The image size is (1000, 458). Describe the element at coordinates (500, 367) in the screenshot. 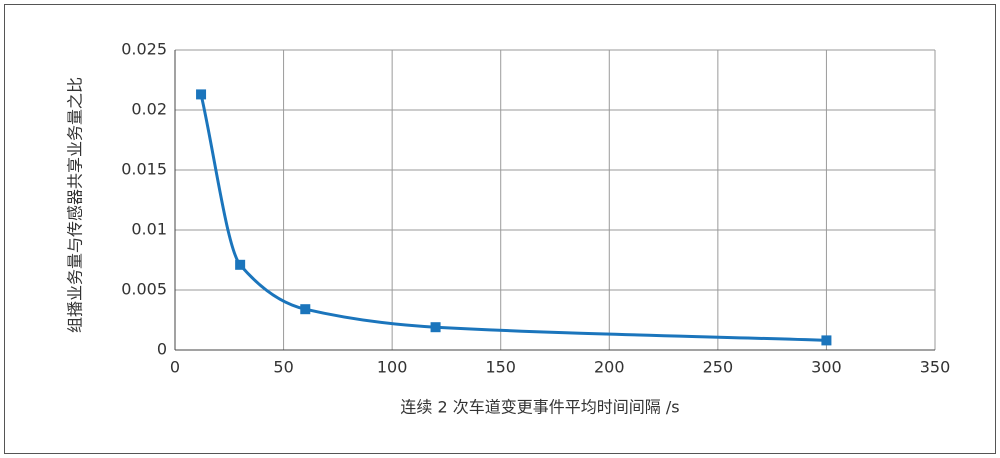

I see `x-tick-label: 150` at that location.